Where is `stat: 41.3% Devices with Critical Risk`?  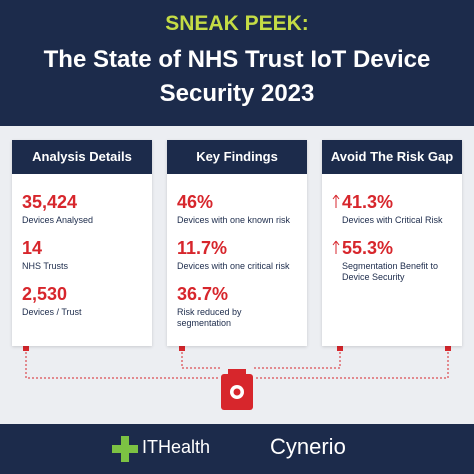 stat: 41.3% Devices with Critical Risk is located at coordinates (394, 209).